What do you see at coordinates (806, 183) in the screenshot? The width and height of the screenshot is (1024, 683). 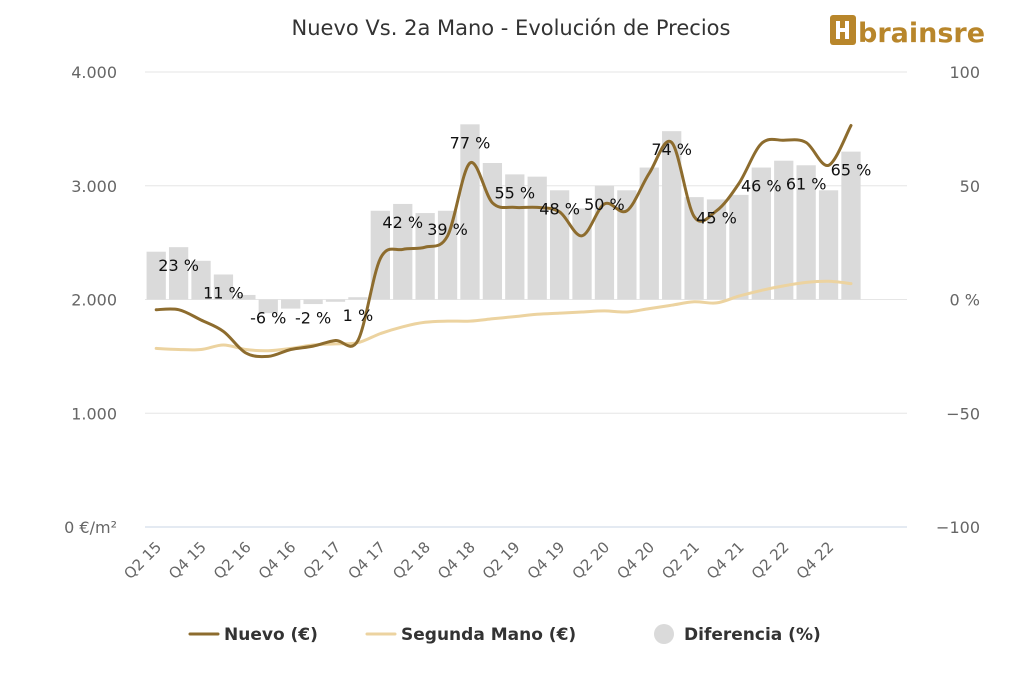 I see `difference-data-label: 61 %` at bounding box center [806, 183].